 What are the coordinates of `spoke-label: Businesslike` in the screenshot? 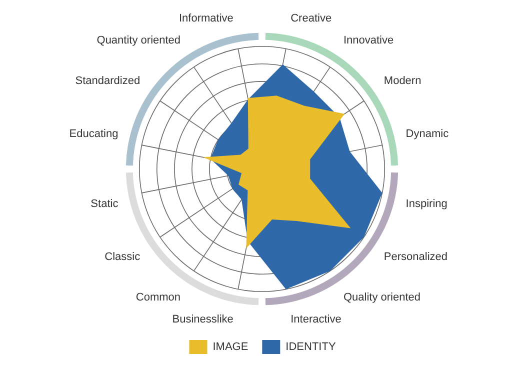 It's located at (203, 319).